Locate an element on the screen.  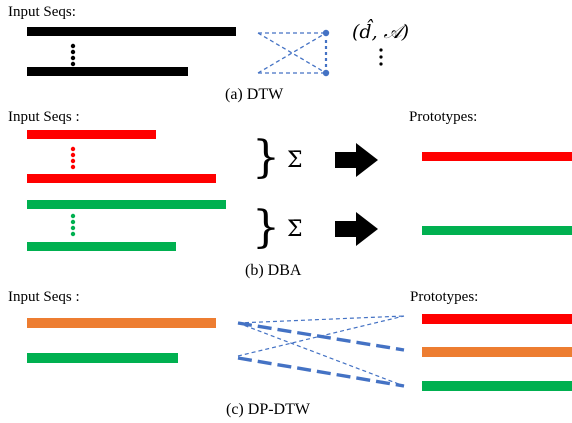
panel-c-caption: (c) DP-DTW is located at coordinates (268, 409).